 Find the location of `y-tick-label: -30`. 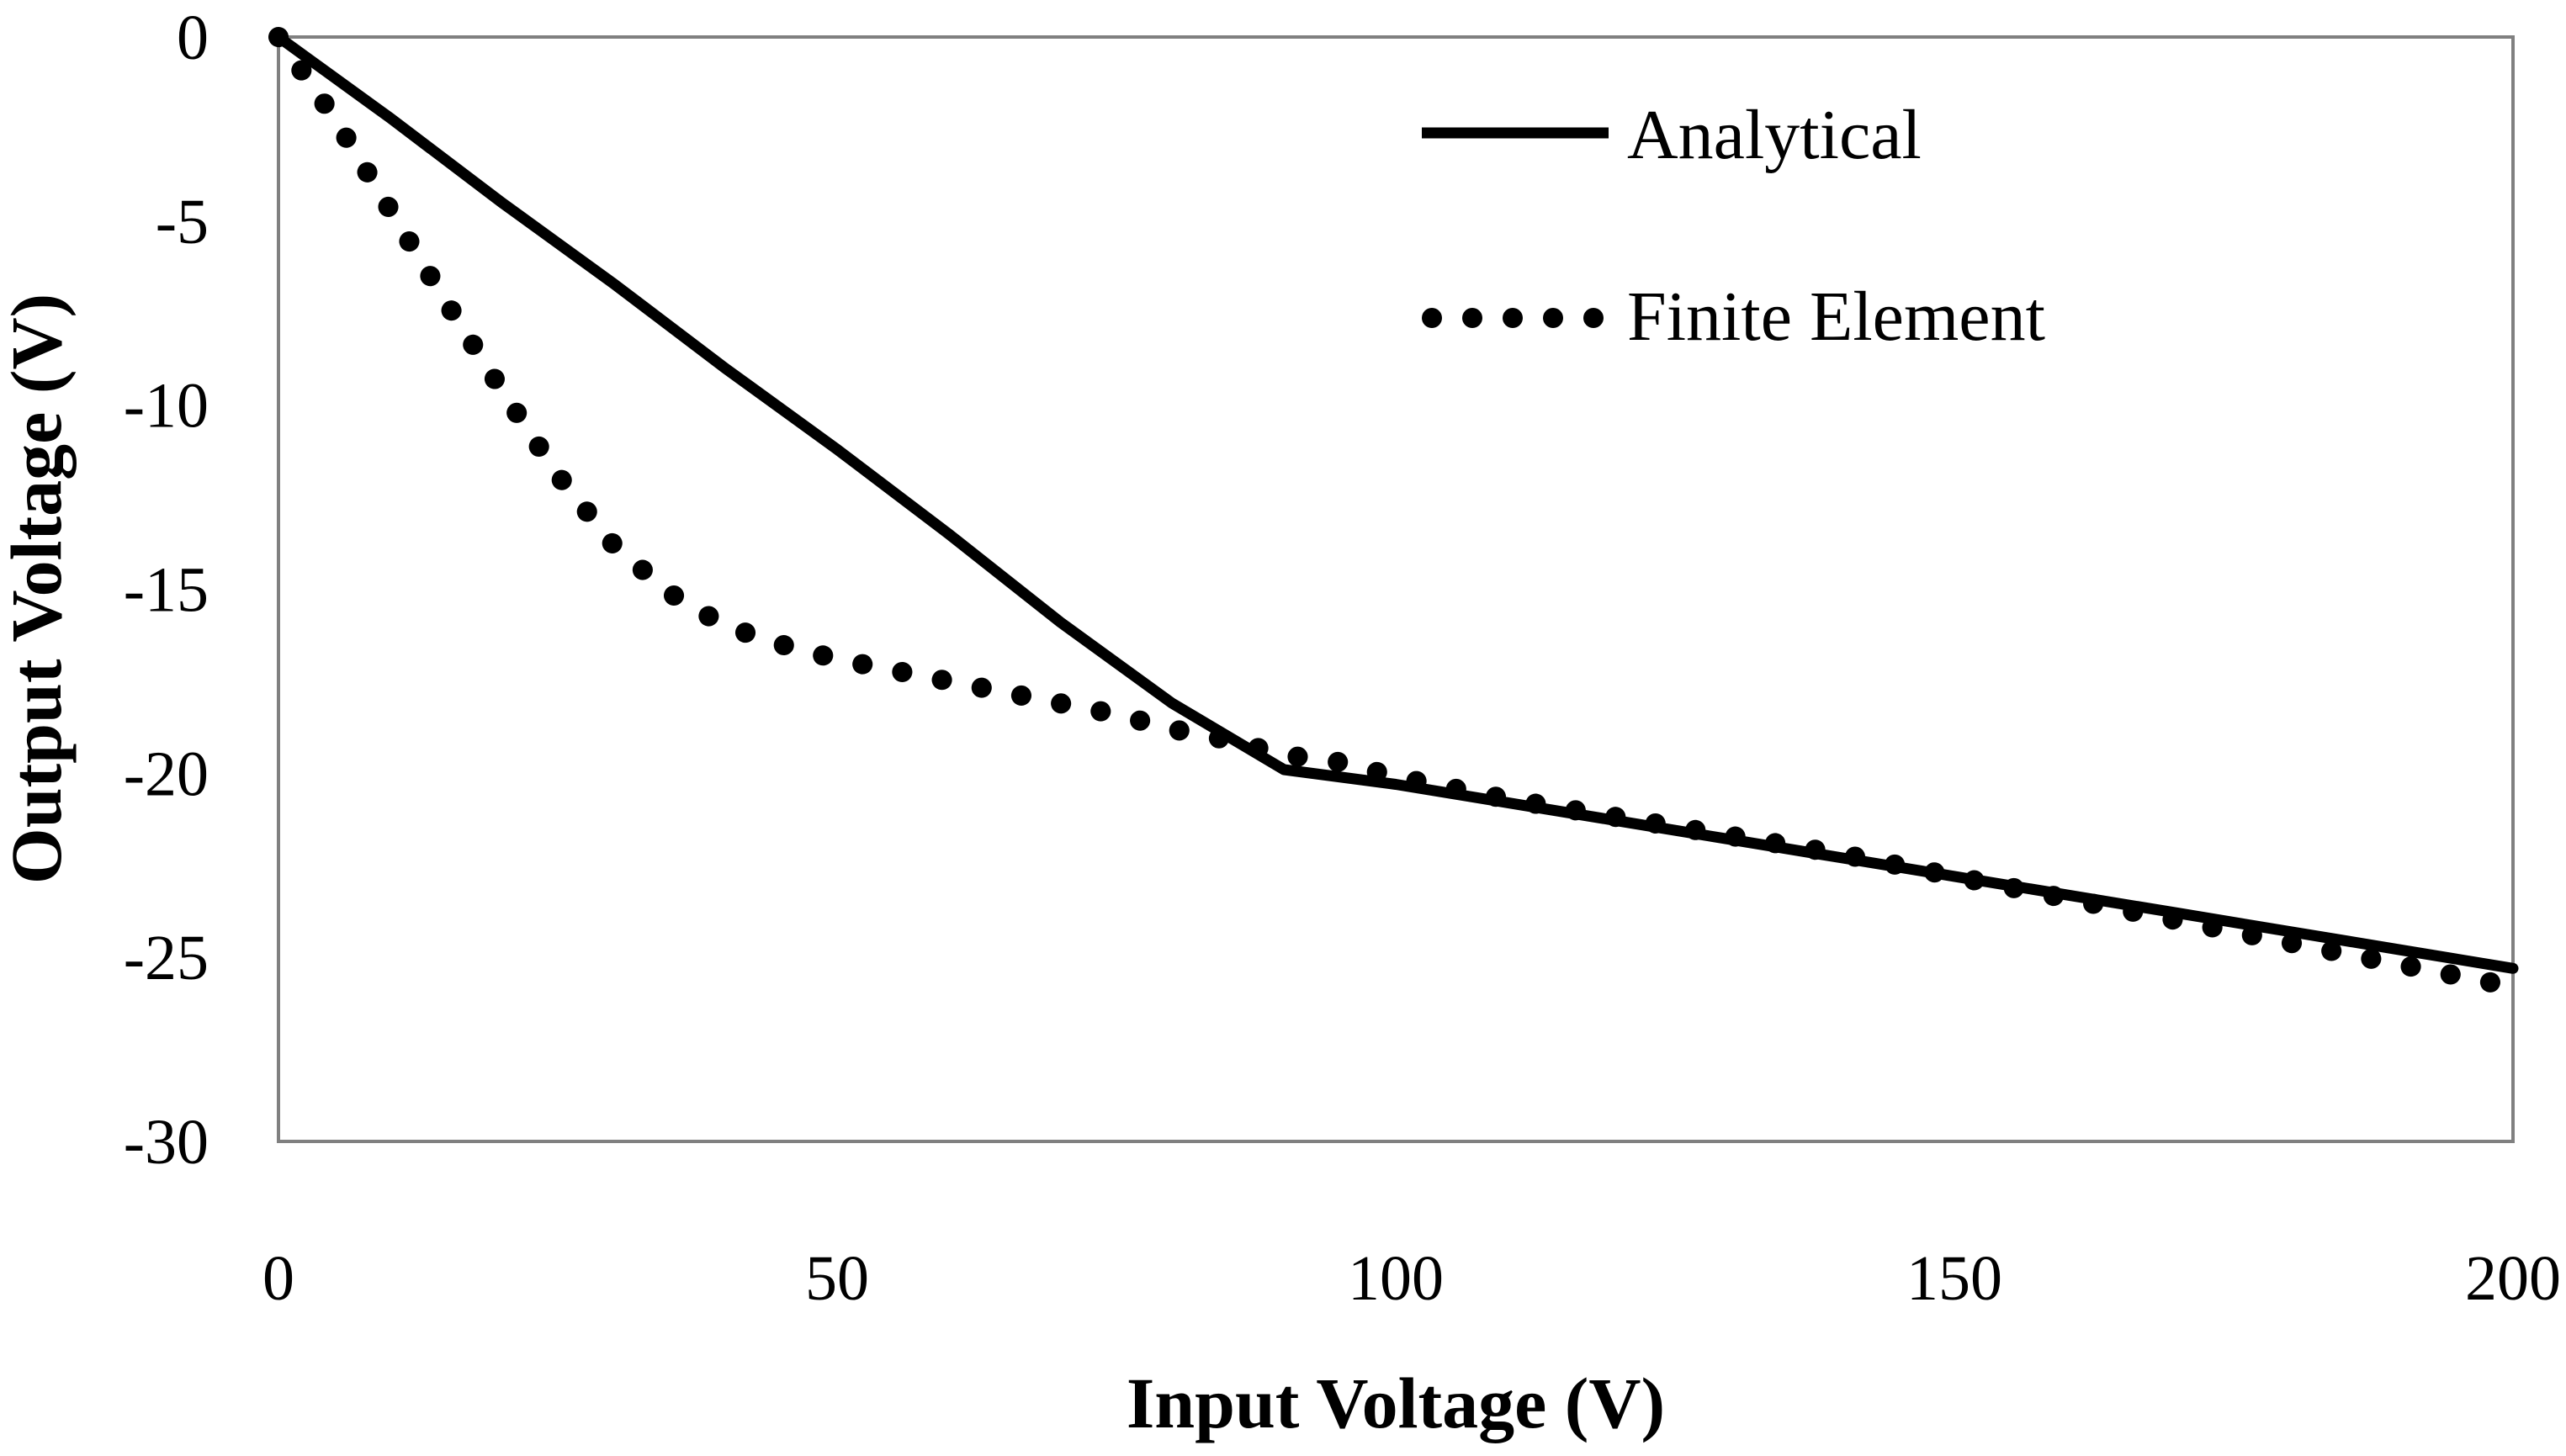

y-tick-label: -30 is located at coordinates (166, 1142).